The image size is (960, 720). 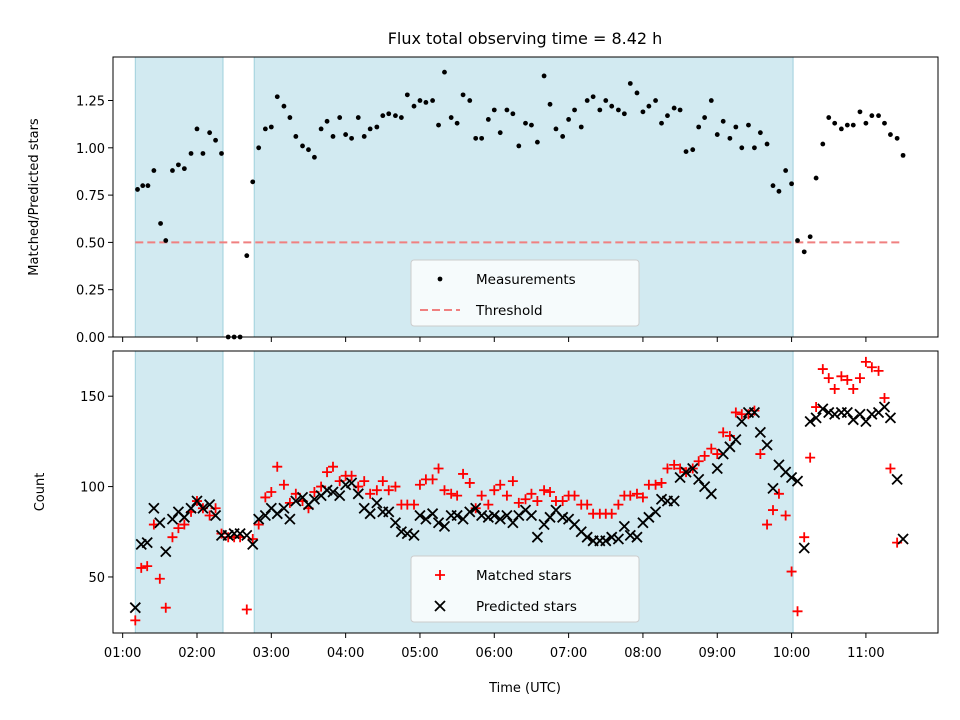 I want to click on y-tick-label: 1.00, so click(x=90, y=149).